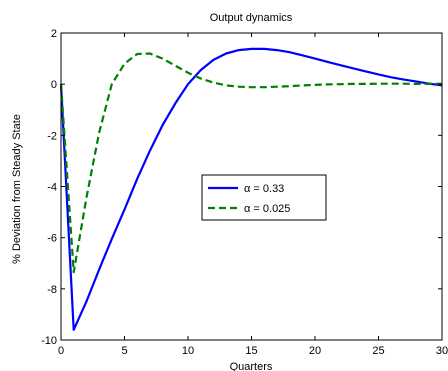 Image resolution: width=448 pixels, height=371 pixels. I want to click on x-tick-label: 15, so click(251, 351).